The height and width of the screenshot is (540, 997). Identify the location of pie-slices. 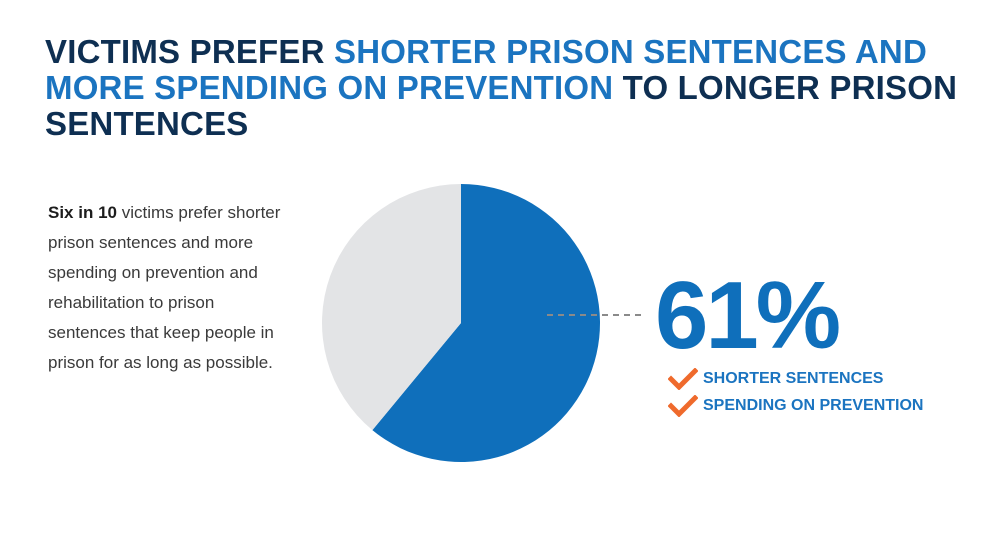
(461, 323).